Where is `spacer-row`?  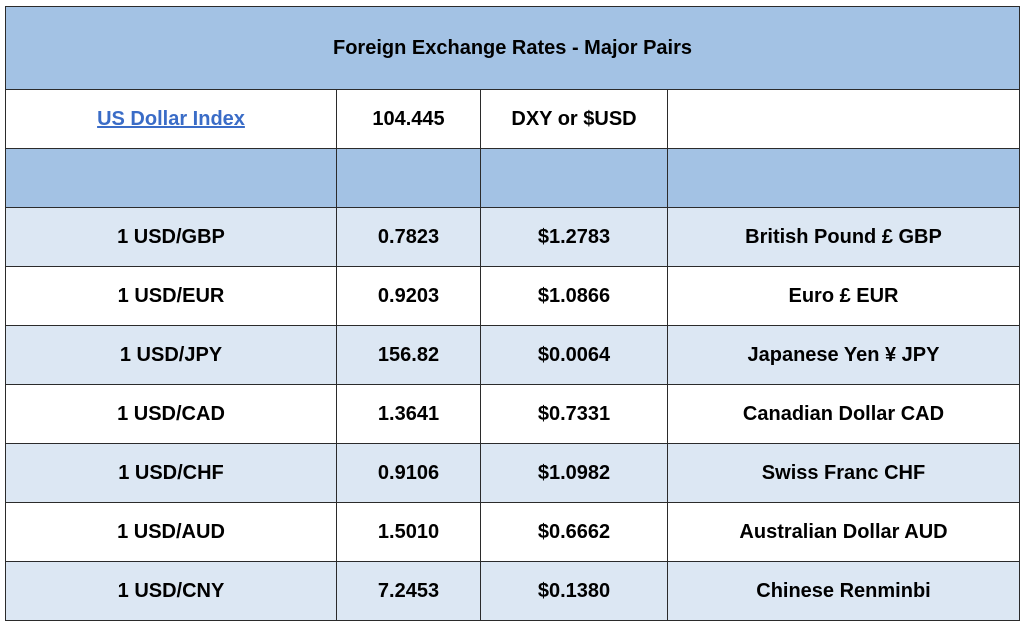 spacer-row is located at coordinates (512, 178).